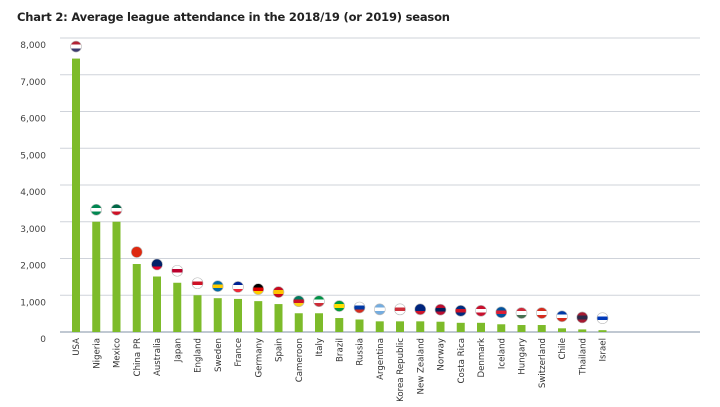 The image size is (720, 407). Describe the element at coordinates (361, 352) in the screenshot. I see `x-tick-label: Russia` at that location.